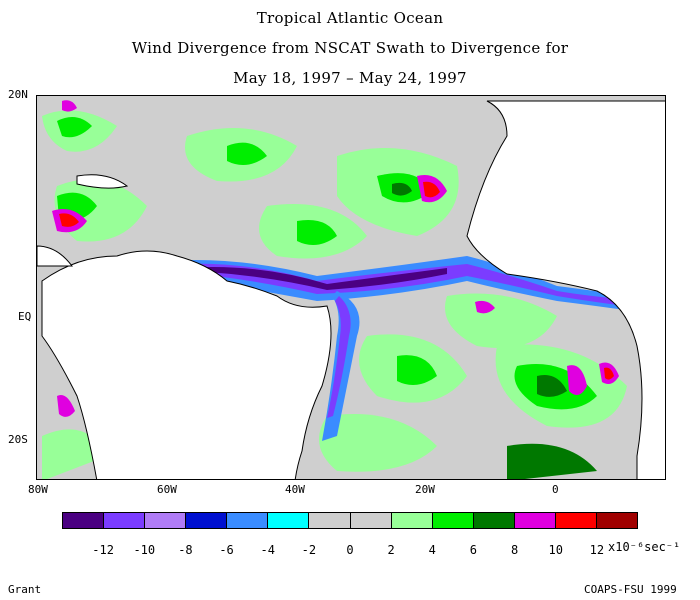  I want to click on color-scale-label: 2, so click(391, 550).